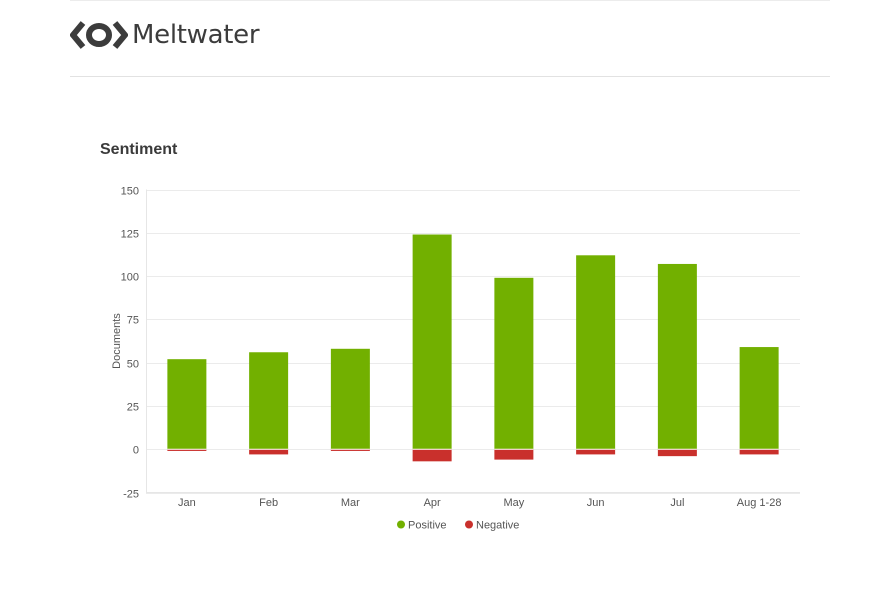  I want to click on header-divider, so click(450, 76).